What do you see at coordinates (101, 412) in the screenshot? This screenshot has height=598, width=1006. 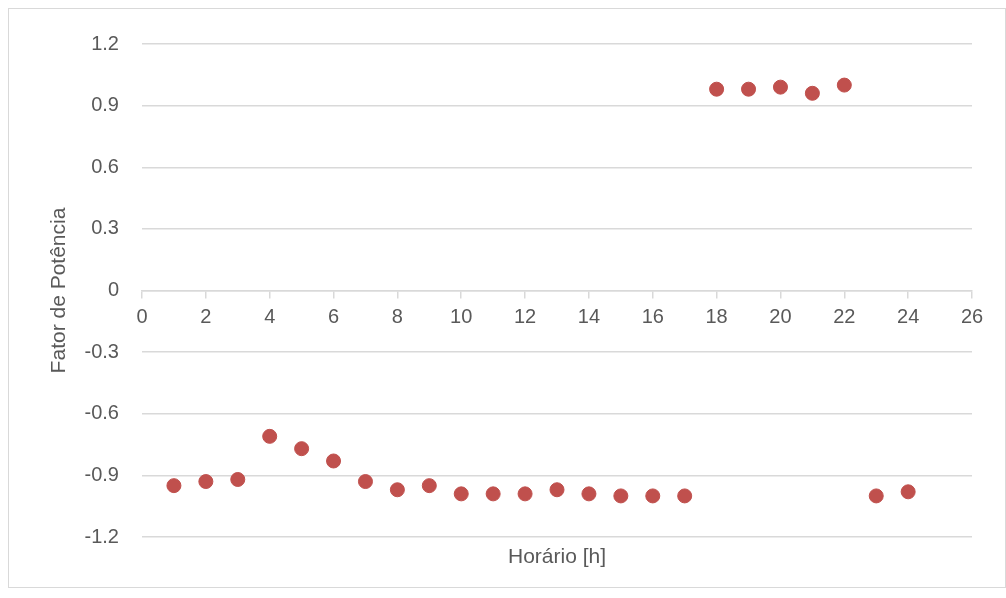 I see `y-tick-label: -0.6` at bounding box center [101, 412].